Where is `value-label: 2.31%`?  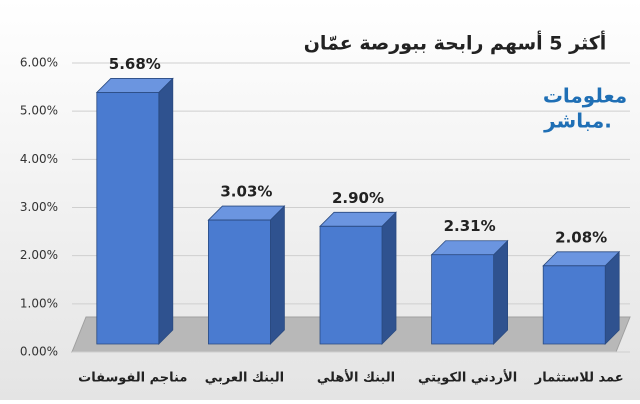
value-label: 2.31% is located at coordinates (470, 226).